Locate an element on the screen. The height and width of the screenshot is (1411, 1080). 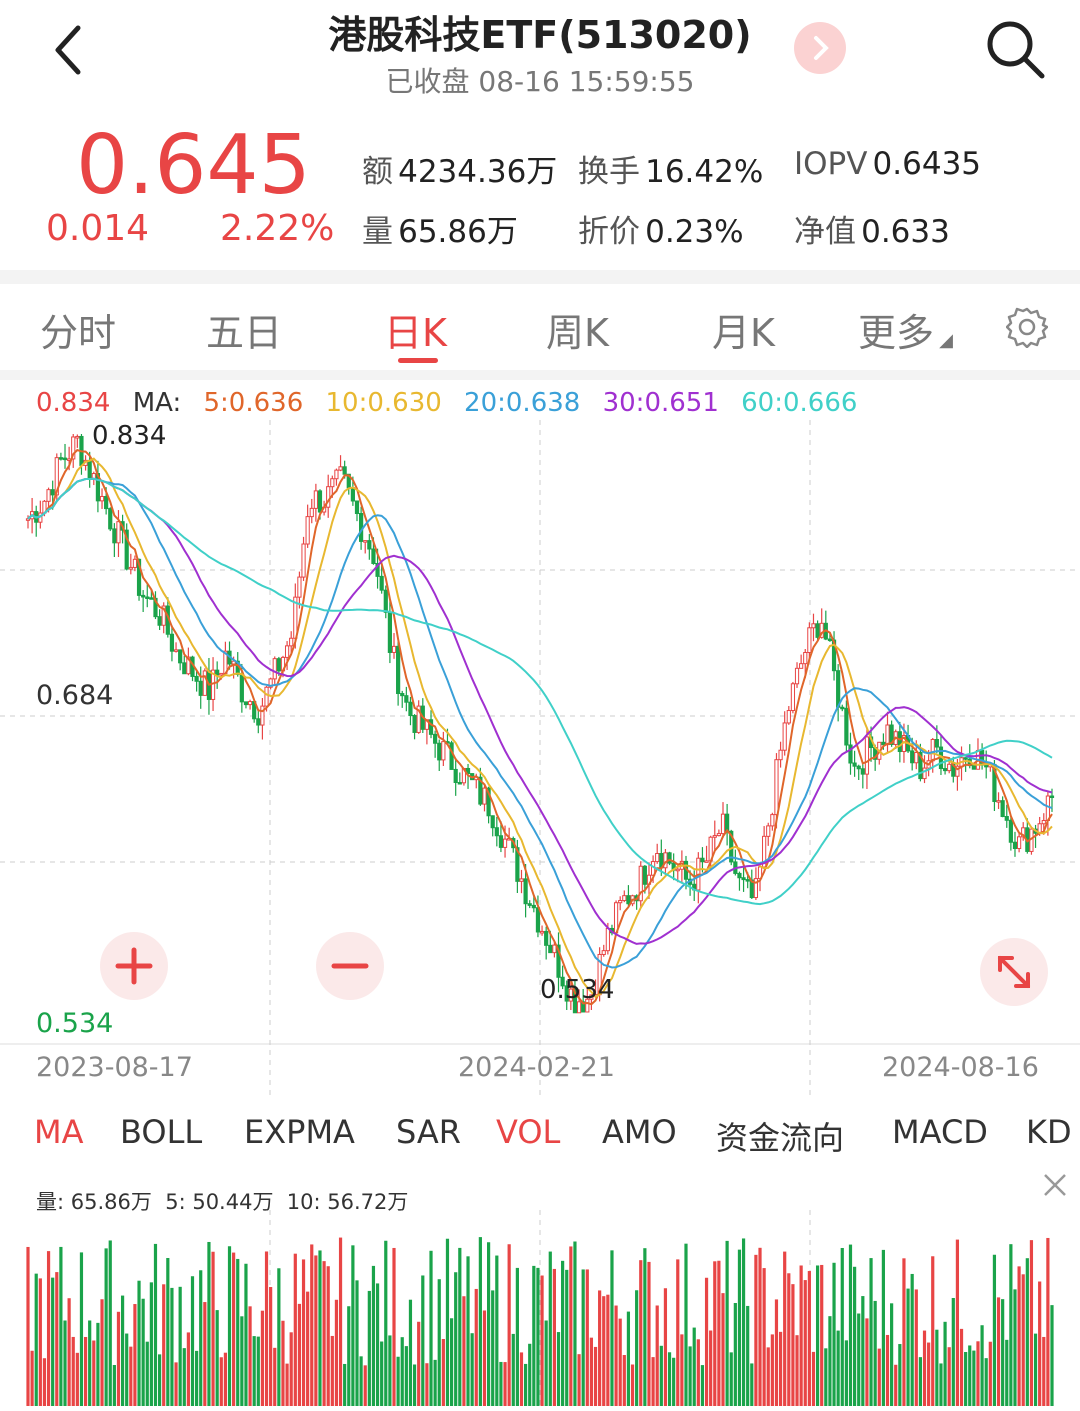
stat-turnover: 换手 16.42% is located at coordinates (671, 172).